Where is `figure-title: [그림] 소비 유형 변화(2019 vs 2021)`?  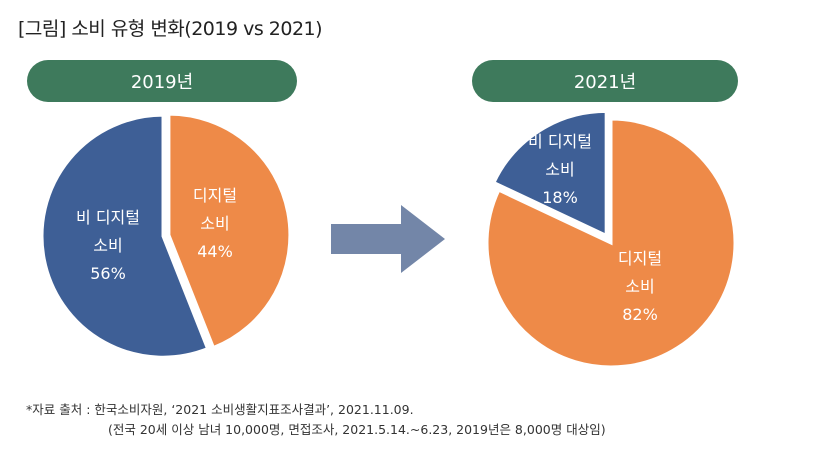
figure-title: [그림] 소비 유형 변화(2019 vs 2021) is located at coordinates (170, 29).